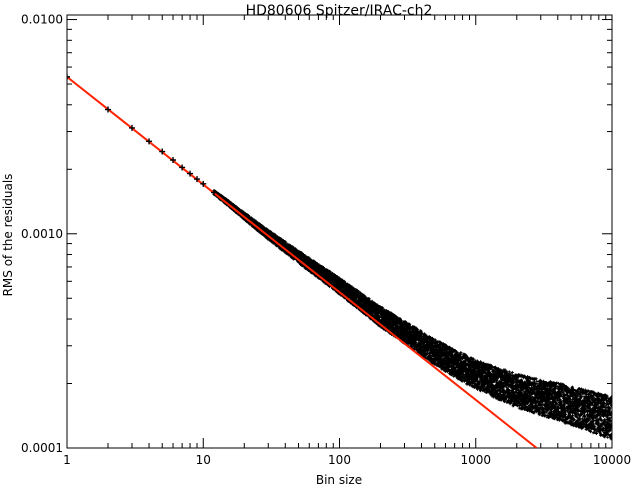 The width and height of the screenshot is (633, 484). I want to click on y-tick-label: 0.0001, so click(42, 448).